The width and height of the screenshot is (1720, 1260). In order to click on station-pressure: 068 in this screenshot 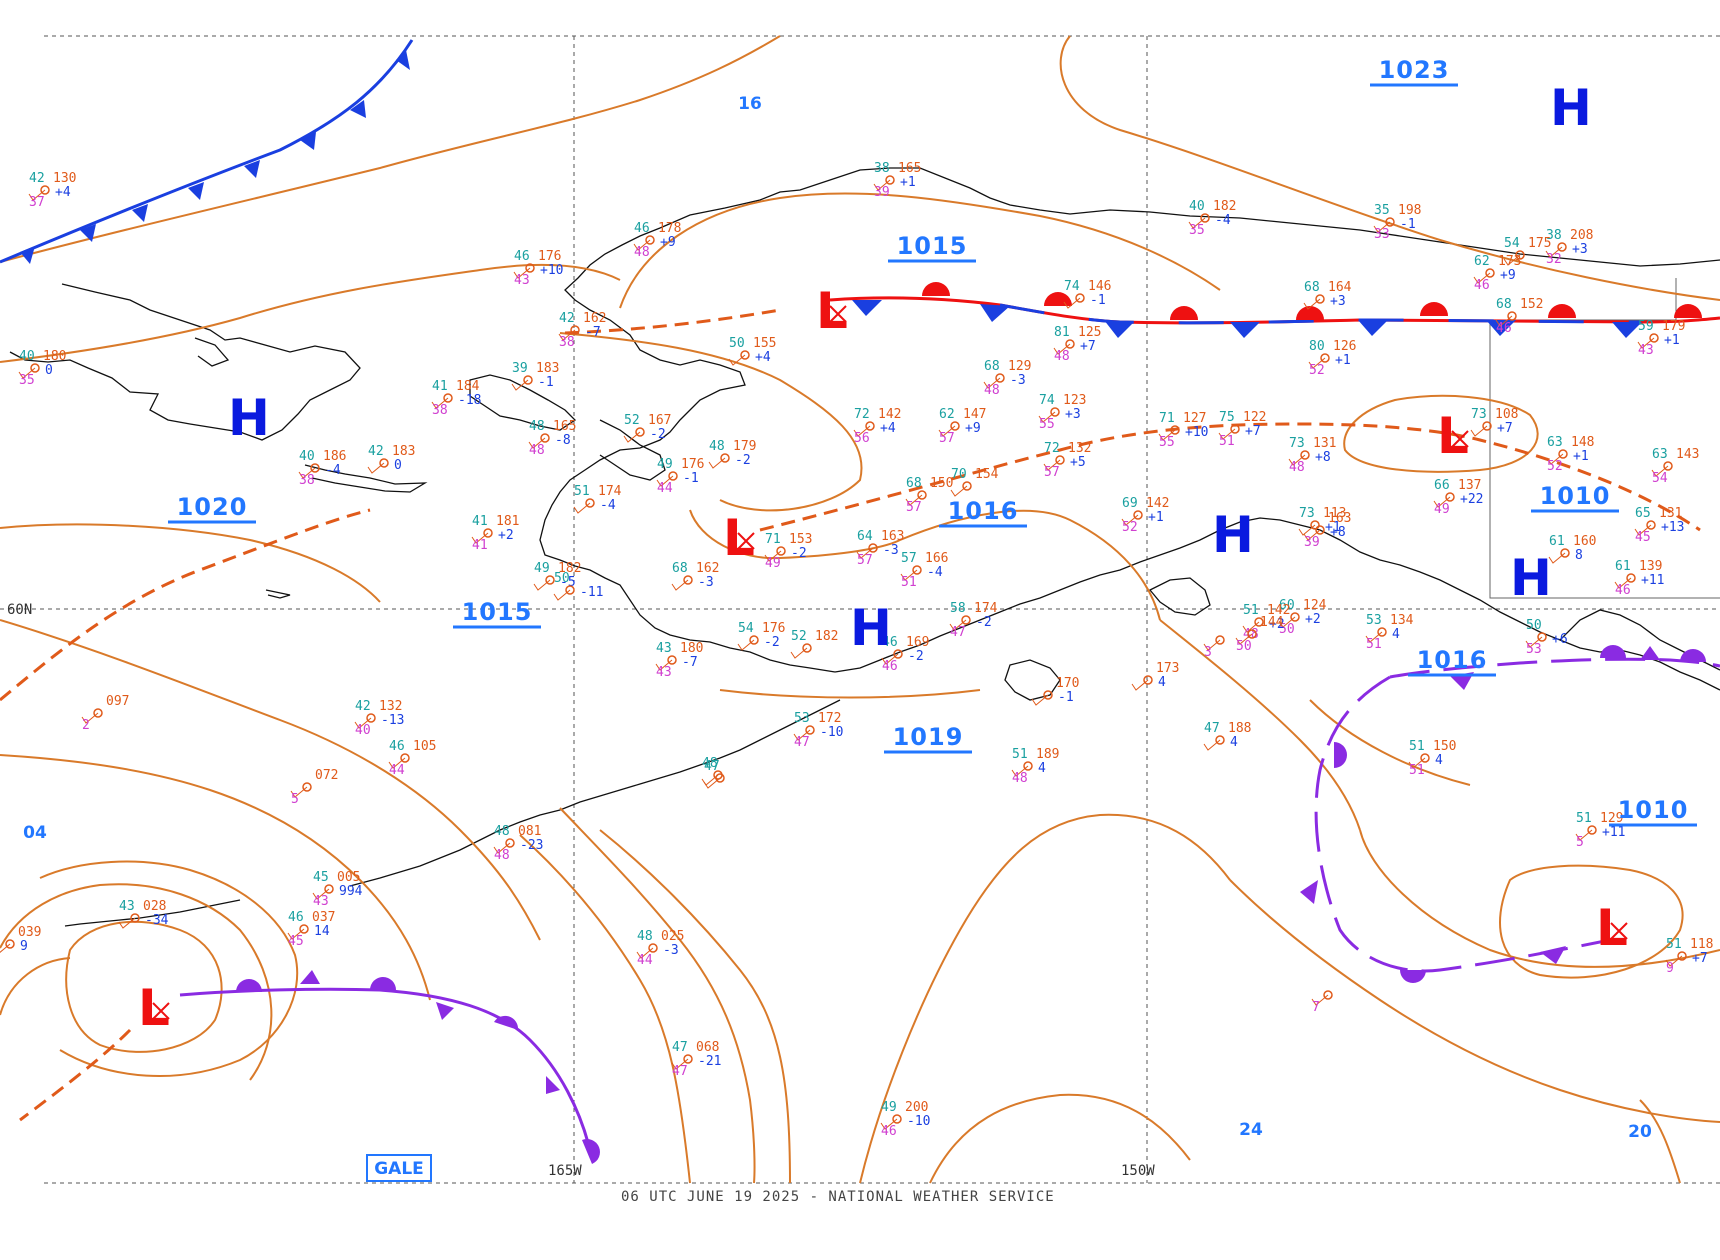, I will do `click(707, 1047)`.